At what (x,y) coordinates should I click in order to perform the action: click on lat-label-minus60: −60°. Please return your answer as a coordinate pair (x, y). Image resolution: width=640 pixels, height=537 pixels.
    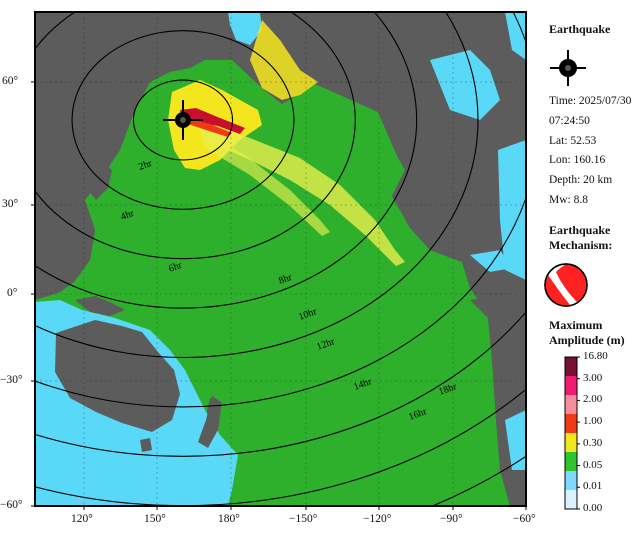
    Looking at the image, I should click on (11, 505).